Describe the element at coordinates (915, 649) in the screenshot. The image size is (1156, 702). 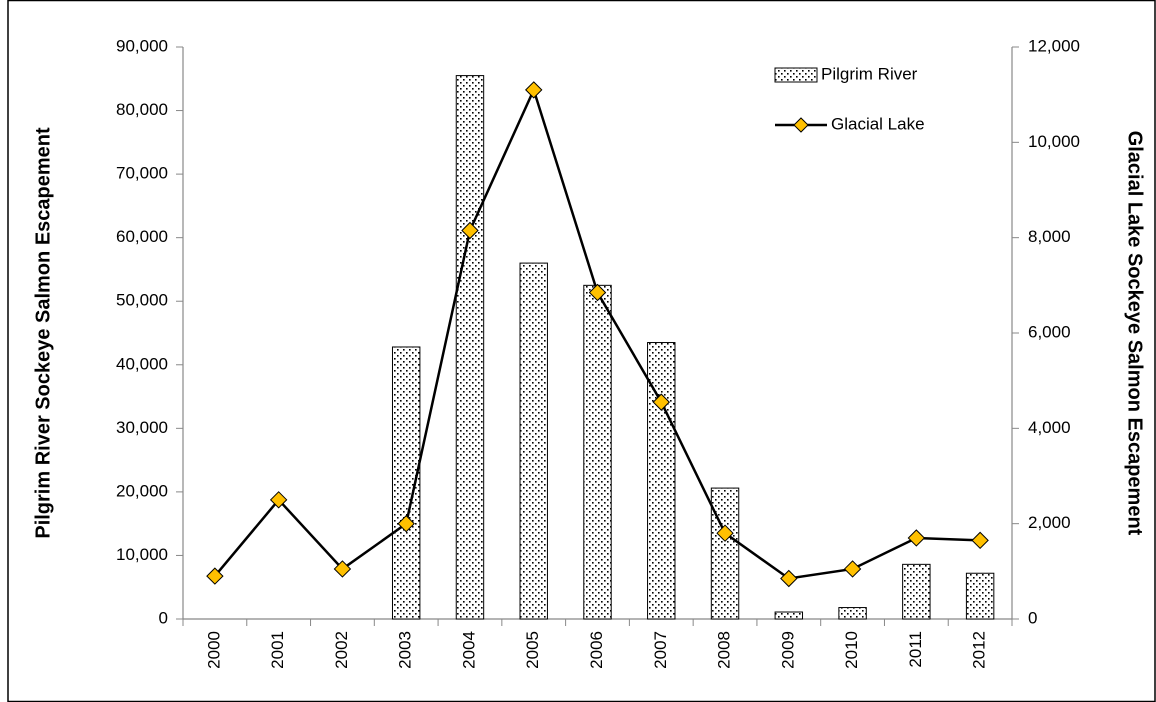
I see `x-tick-label: 2011` at that location.